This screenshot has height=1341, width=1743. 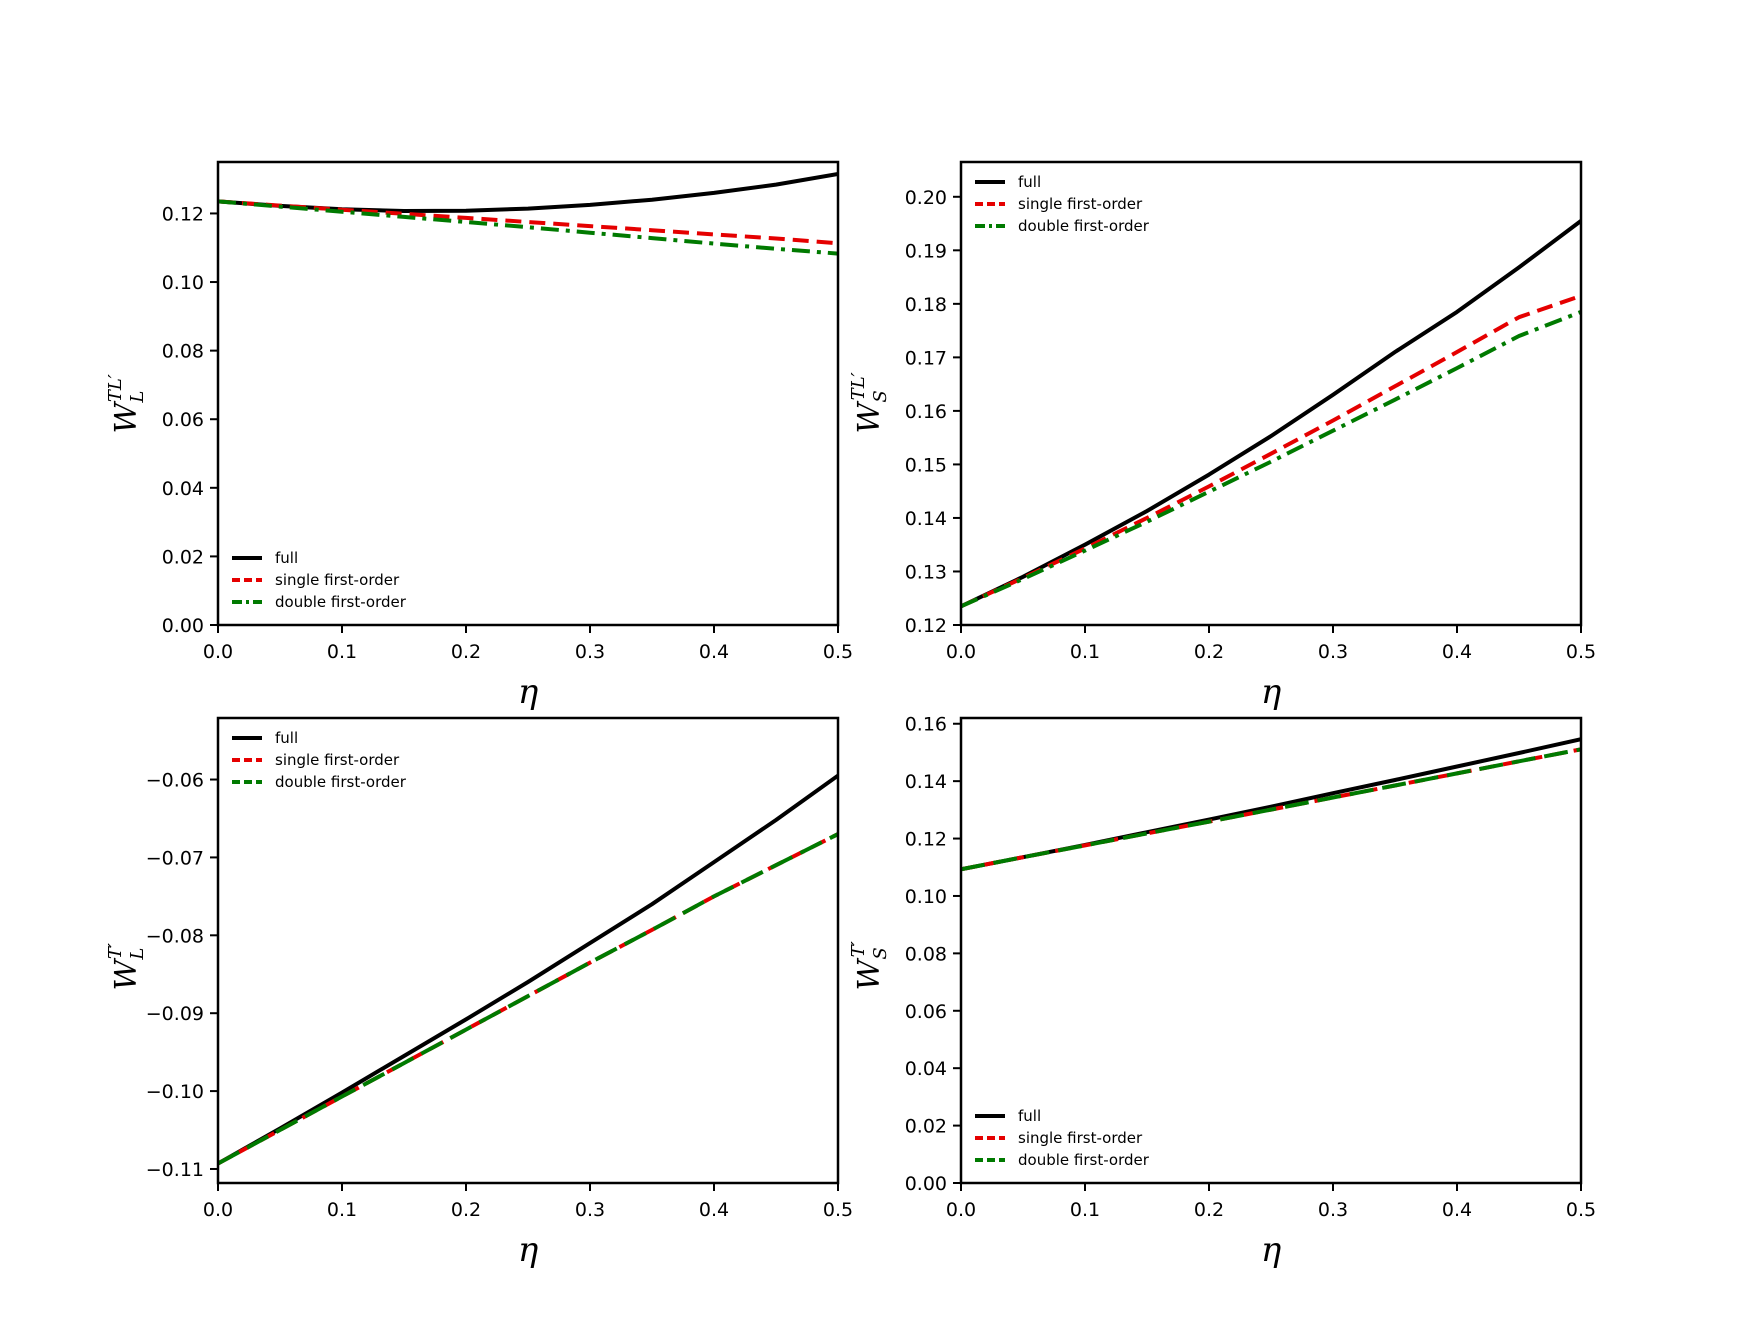 What do you see at coordinates (175, 1014) in the screenshot?
I see `y-tick-label: −0.09` at bounding box center [175, 1014].